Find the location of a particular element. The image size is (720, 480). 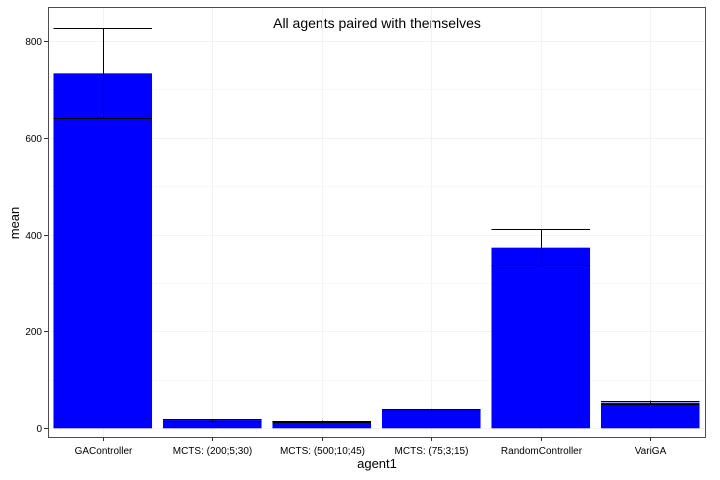

x-axis-title: agent1 is located at coordinates (377, 463).